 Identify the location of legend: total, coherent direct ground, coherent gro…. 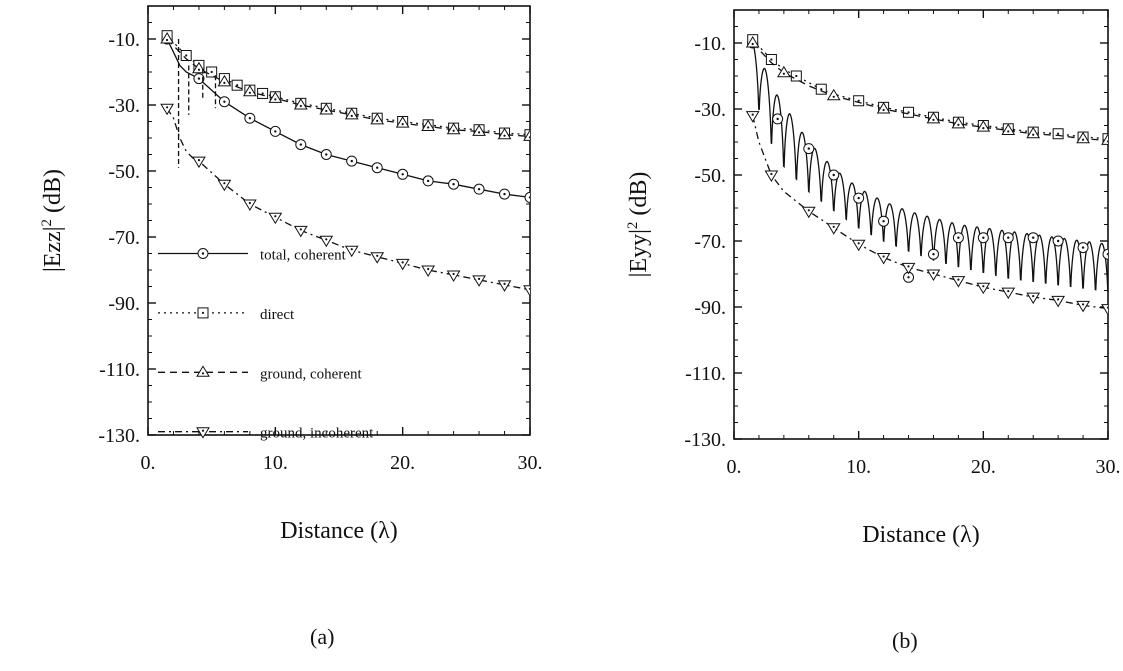
(266, 345).